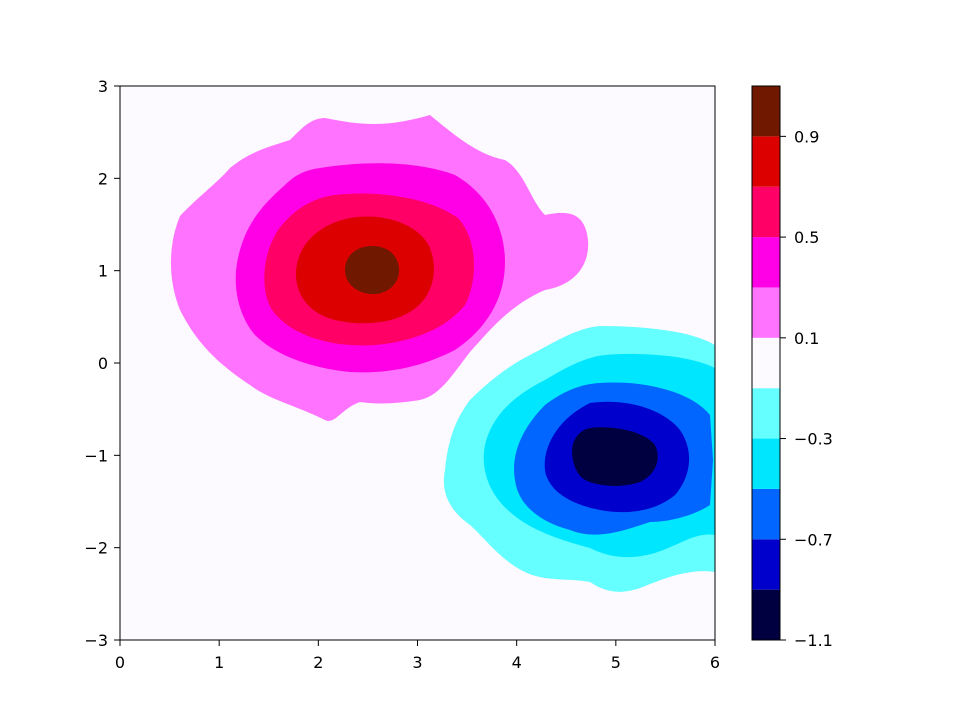  What do you see at coordinates (417, 662) in the screenshot?
I see `x-tick-label: 3` at bounding box center [417, 662].